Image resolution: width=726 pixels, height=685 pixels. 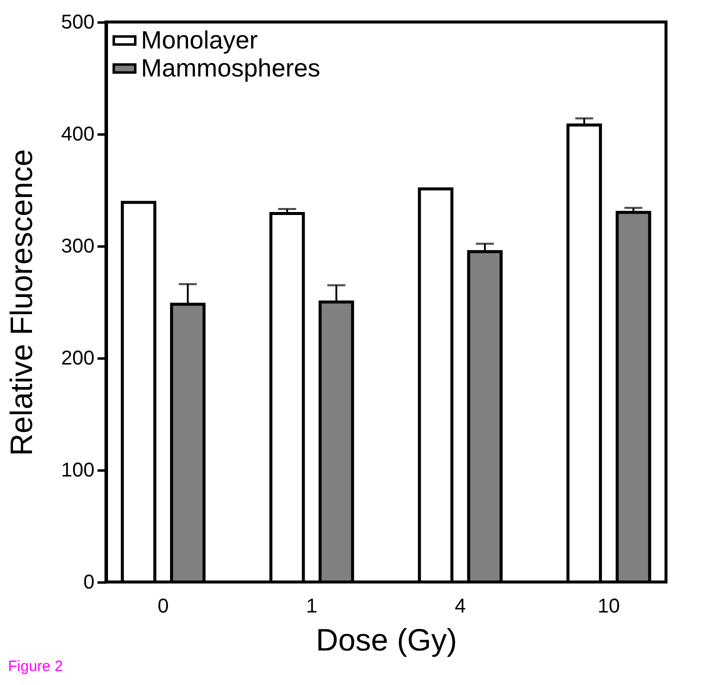 What do you see at coordinates (22, 302) in the screenshot?
I see `y-axis-title: Relative Fluorescence` at bounding box center [22, 302].